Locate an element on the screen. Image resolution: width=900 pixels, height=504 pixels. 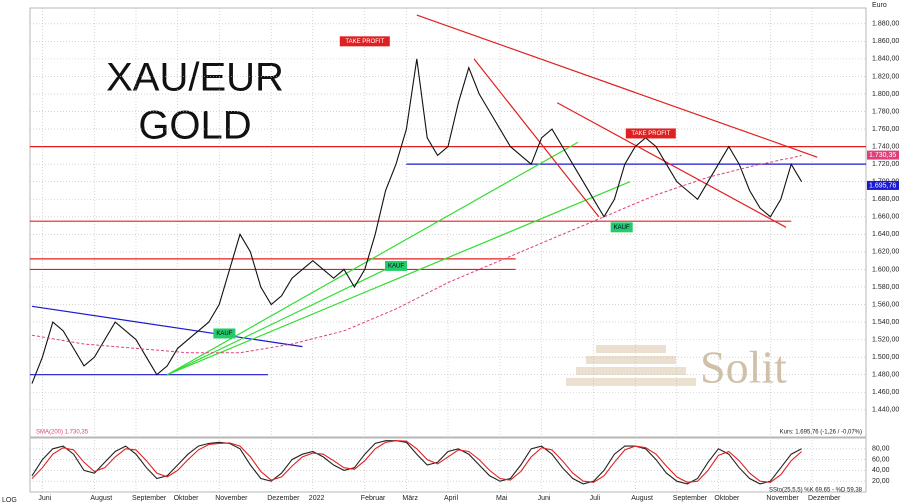
price-info: Kurs: 1.695,76 (-1,26 / -0,07%) is located at coordinates (821, 433).